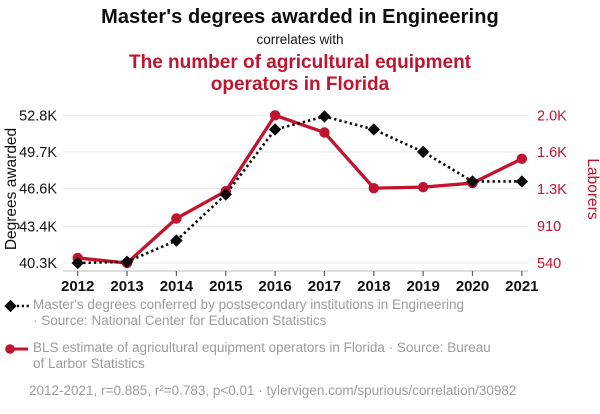 This screenshot has width=600, height=414. I want to click on x-tick-label: 2017, so click(324, 286).